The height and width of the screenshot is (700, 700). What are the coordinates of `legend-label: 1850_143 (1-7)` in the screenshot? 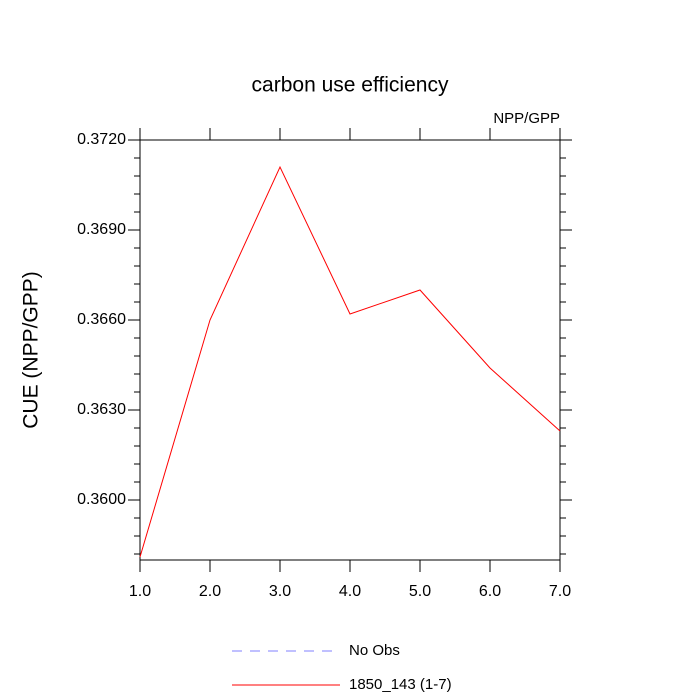 It's located at (400, 684).